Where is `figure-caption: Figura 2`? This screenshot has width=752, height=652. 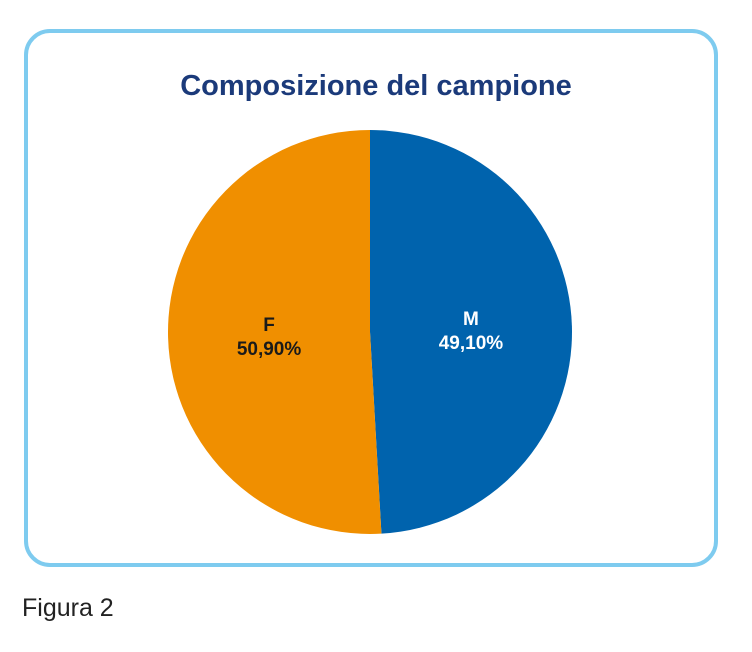
figure-caption: Figura 2 is located at coordinates (68, 608).